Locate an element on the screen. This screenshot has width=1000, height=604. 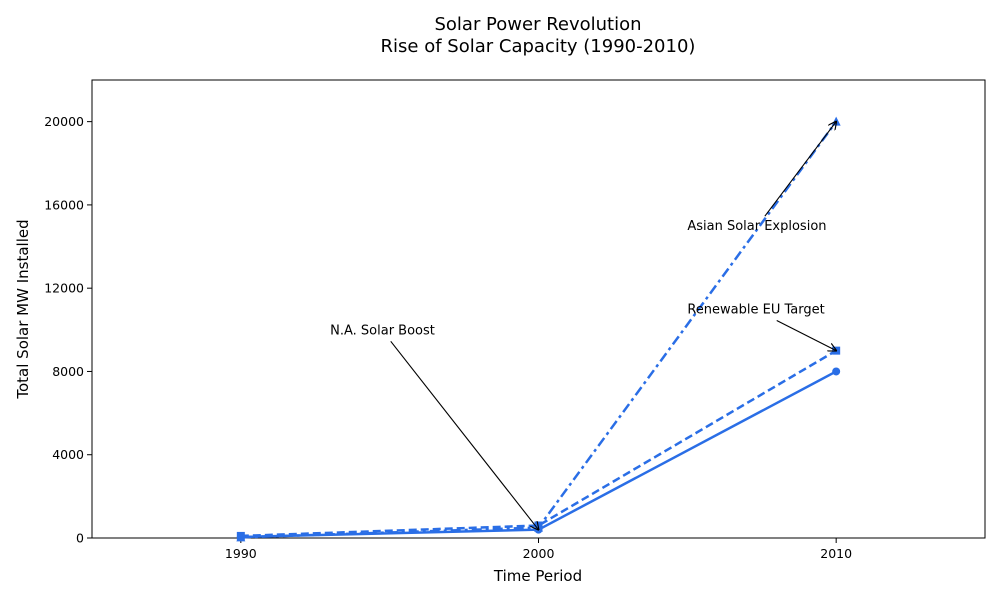
y-tick-label: 12000 is located at coordinates (64, 288).